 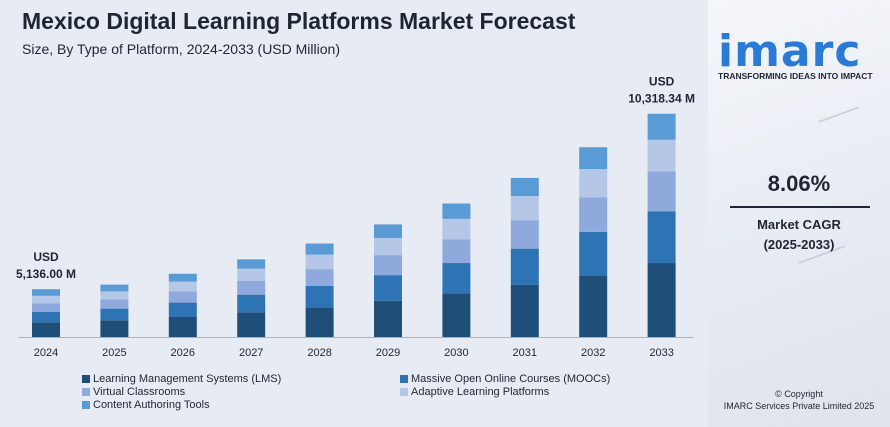 I want to click on x-tick-label: 2028, so click(x=319, y=353).